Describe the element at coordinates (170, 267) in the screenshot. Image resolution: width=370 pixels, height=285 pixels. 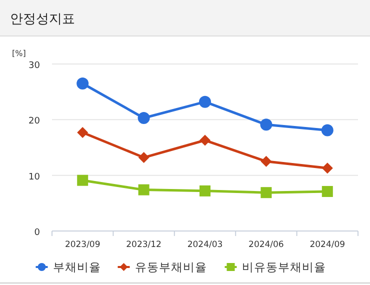
I see `legend-label: 유동부채비율` at that location.